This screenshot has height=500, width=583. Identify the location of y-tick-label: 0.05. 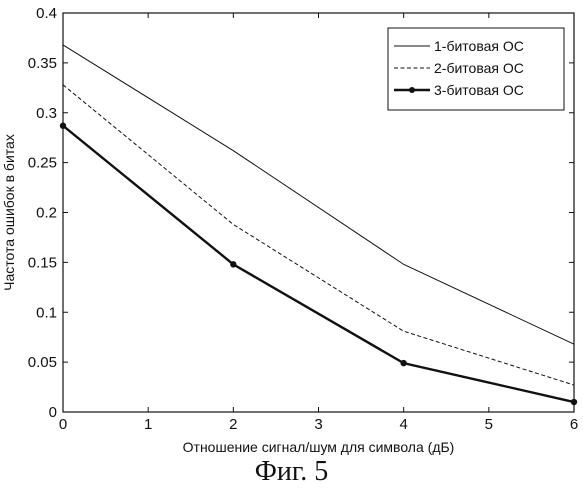
(42, 362).